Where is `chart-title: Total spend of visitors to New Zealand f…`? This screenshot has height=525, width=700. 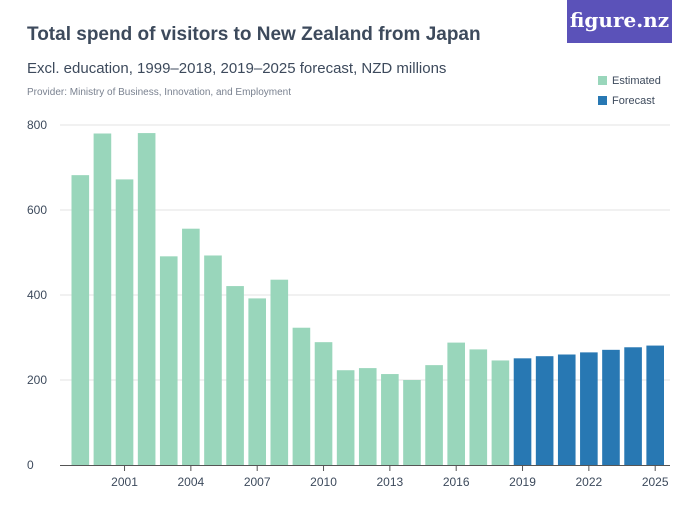
chart-title: Total spend of visitors to New Zealand f… is located at coordinates (254, 34).